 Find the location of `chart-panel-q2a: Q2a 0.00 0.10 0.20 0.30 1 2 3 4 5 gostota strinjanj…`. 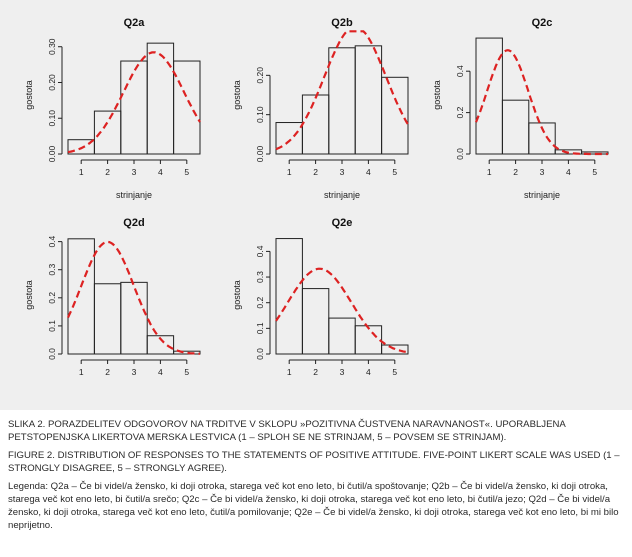

chart-panel-q2a: Q2a 0.00 0.10 0.20 0.30 1 2 3 4 5 gostota strinjanj… is located at coordinates (115, 106).